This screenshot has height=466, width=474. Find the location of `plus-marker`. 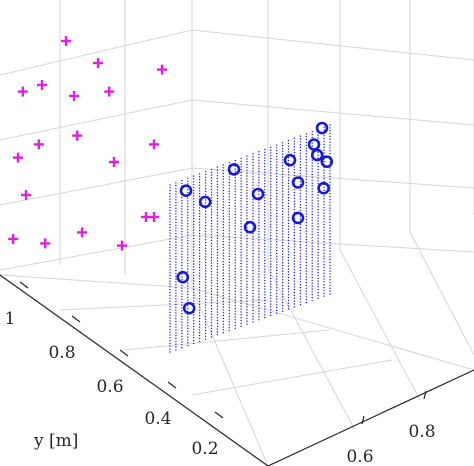

plus-marker is located at coordinates (13, 239).